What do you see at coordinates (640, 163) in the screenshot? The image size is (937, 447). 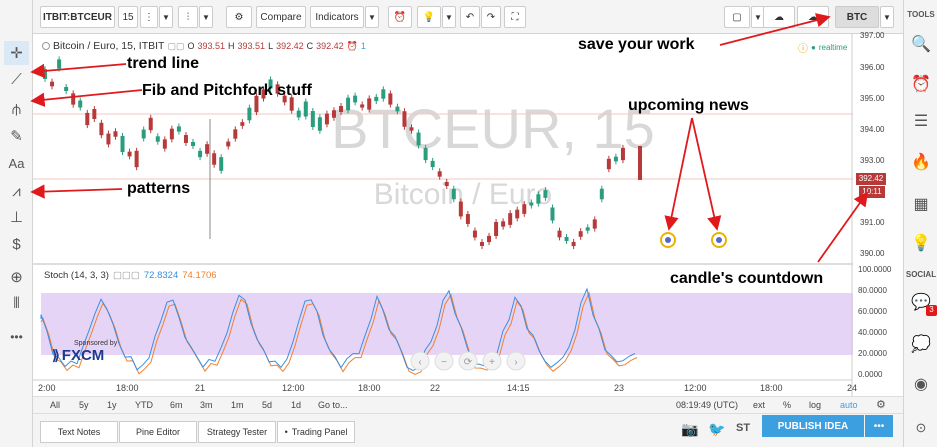 I see `last-candle` at bounding box center [640, 163].